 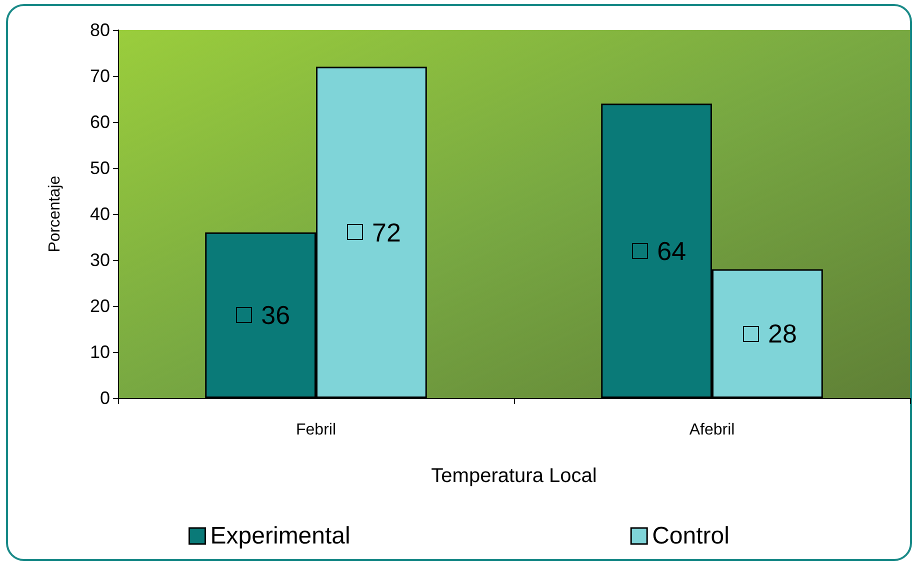 What do you see at coordinates (100, 260) in the screenshot?
I see `y-tick-label: 30` at bounding box center [100, 260].